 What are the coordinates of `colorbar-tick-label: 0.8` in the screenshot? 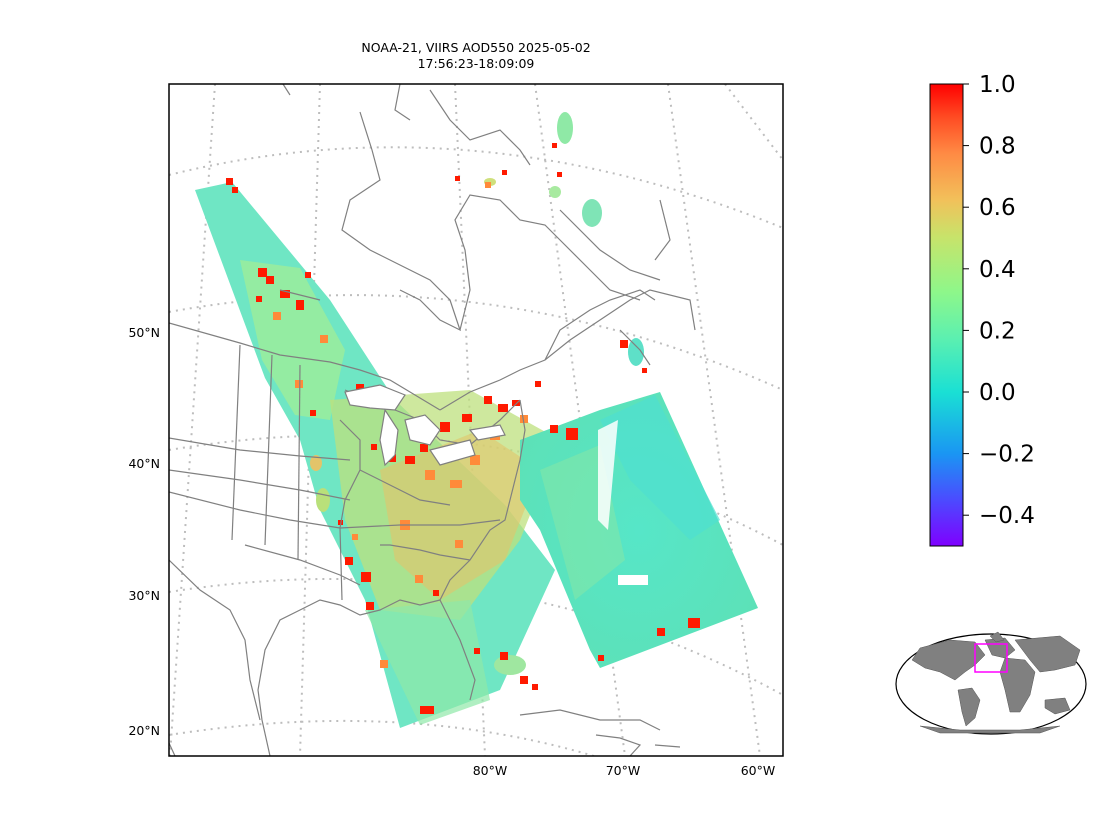 It's located at (997, 147).